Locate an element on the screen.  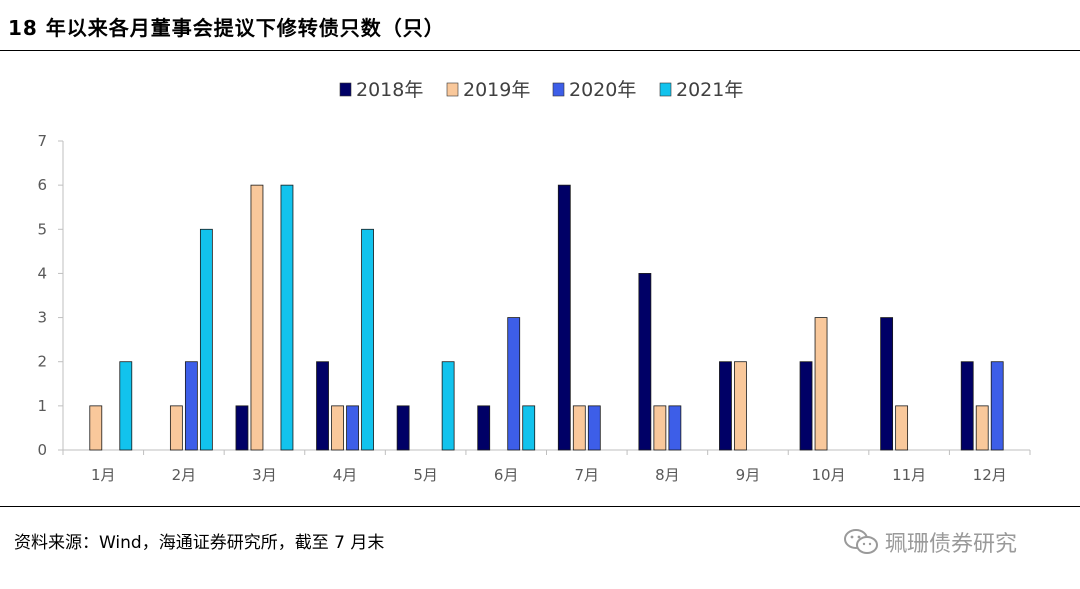
x-tick-label: 4月 is located at coordinates (345, 475).